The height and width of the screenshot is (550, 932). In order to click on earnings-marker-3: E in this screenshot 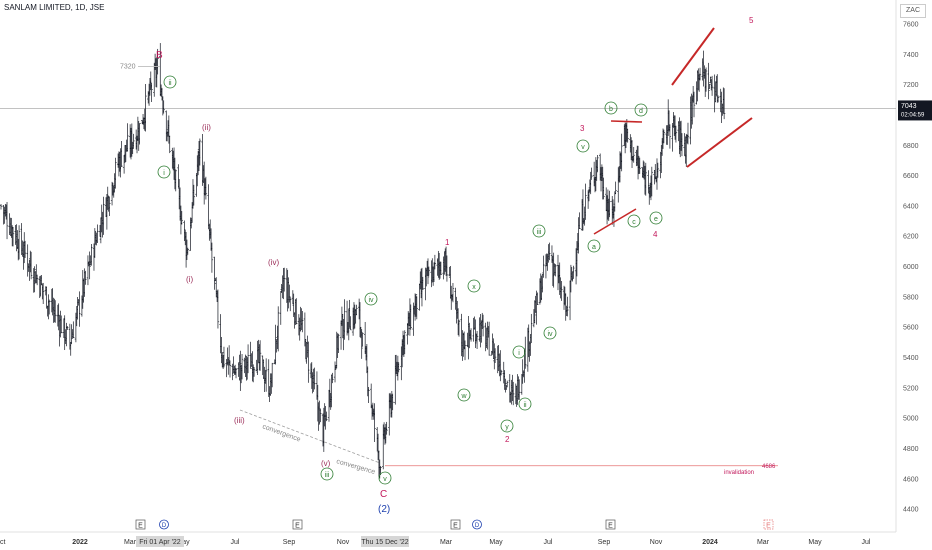, I will do `click(455, 524)`.